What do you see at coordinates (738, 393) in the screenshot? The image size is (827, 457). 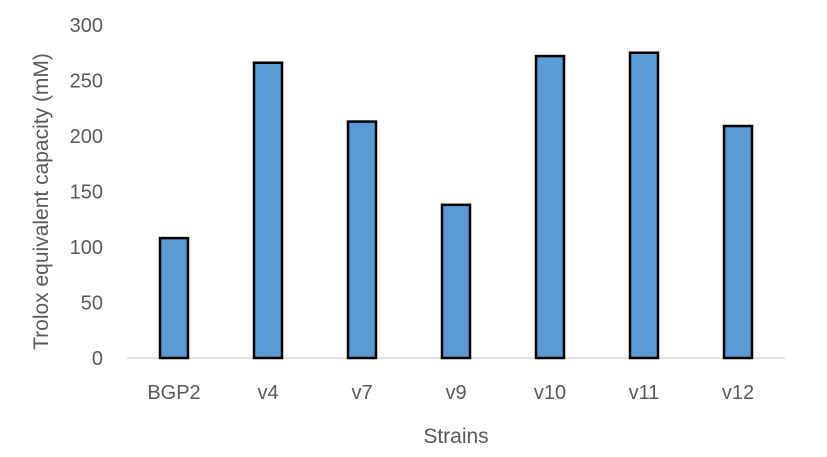 I see `x-tick-label: v12` at bounding box center [738, 393].